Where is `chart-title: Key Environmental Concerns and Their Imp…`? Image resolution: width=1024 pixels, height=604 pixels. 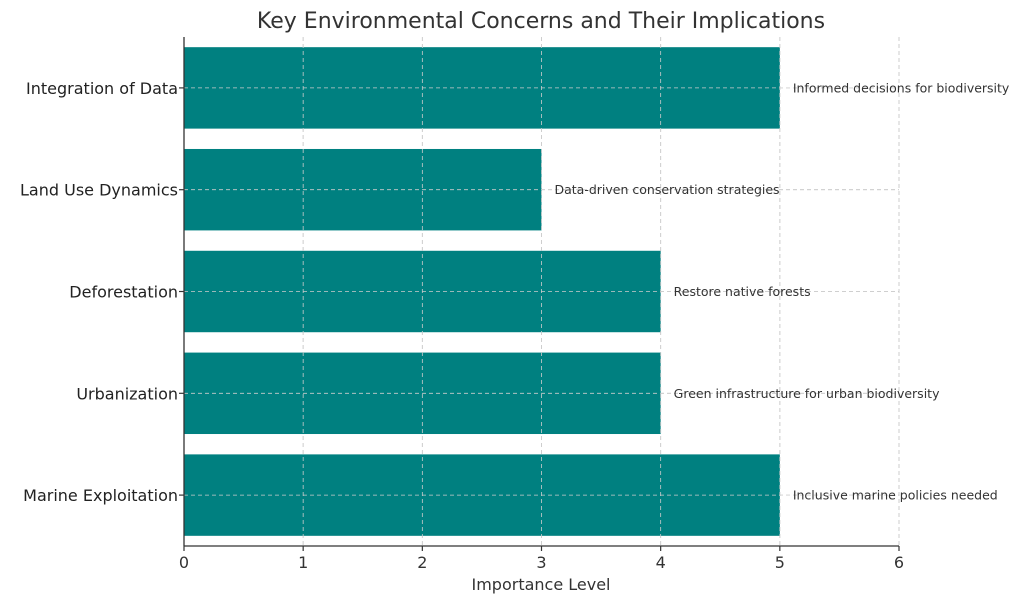 chart-title: Key Environmental Concerns and Their Imp… is located at coordinates (541, 21).